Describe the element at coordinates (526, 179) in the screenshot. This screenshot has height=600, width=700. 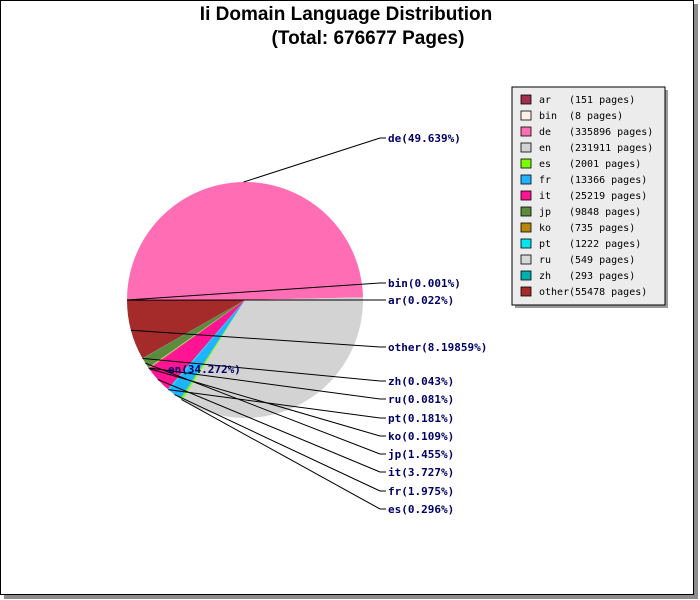
I see `legend-swatch-fr` at that location.